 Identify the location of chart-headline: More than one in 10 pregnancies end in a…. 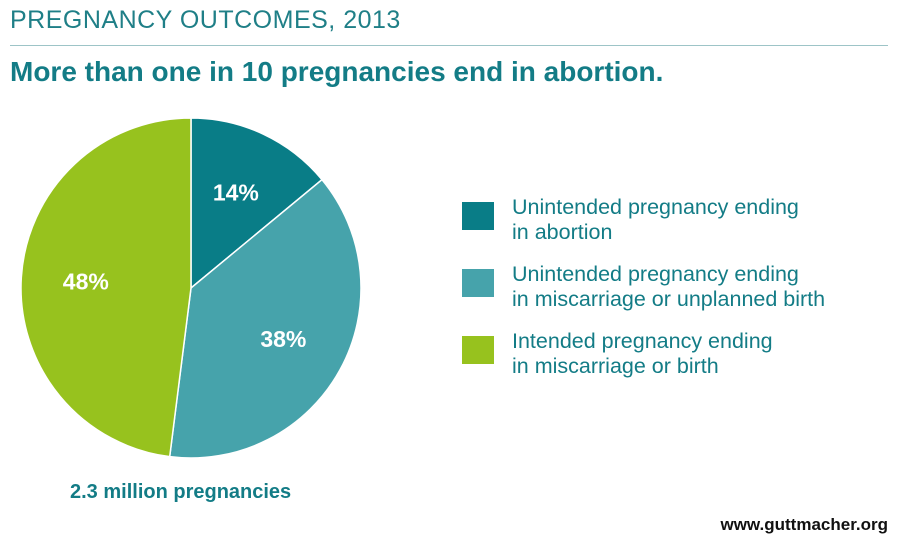
(337, 71).